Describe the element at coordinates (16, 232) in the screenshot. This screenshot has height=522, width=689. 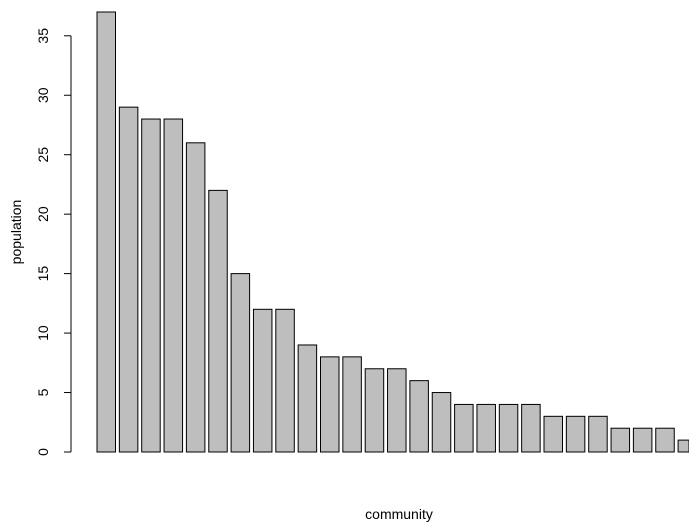
I see `y-axis-label: population` at that location.